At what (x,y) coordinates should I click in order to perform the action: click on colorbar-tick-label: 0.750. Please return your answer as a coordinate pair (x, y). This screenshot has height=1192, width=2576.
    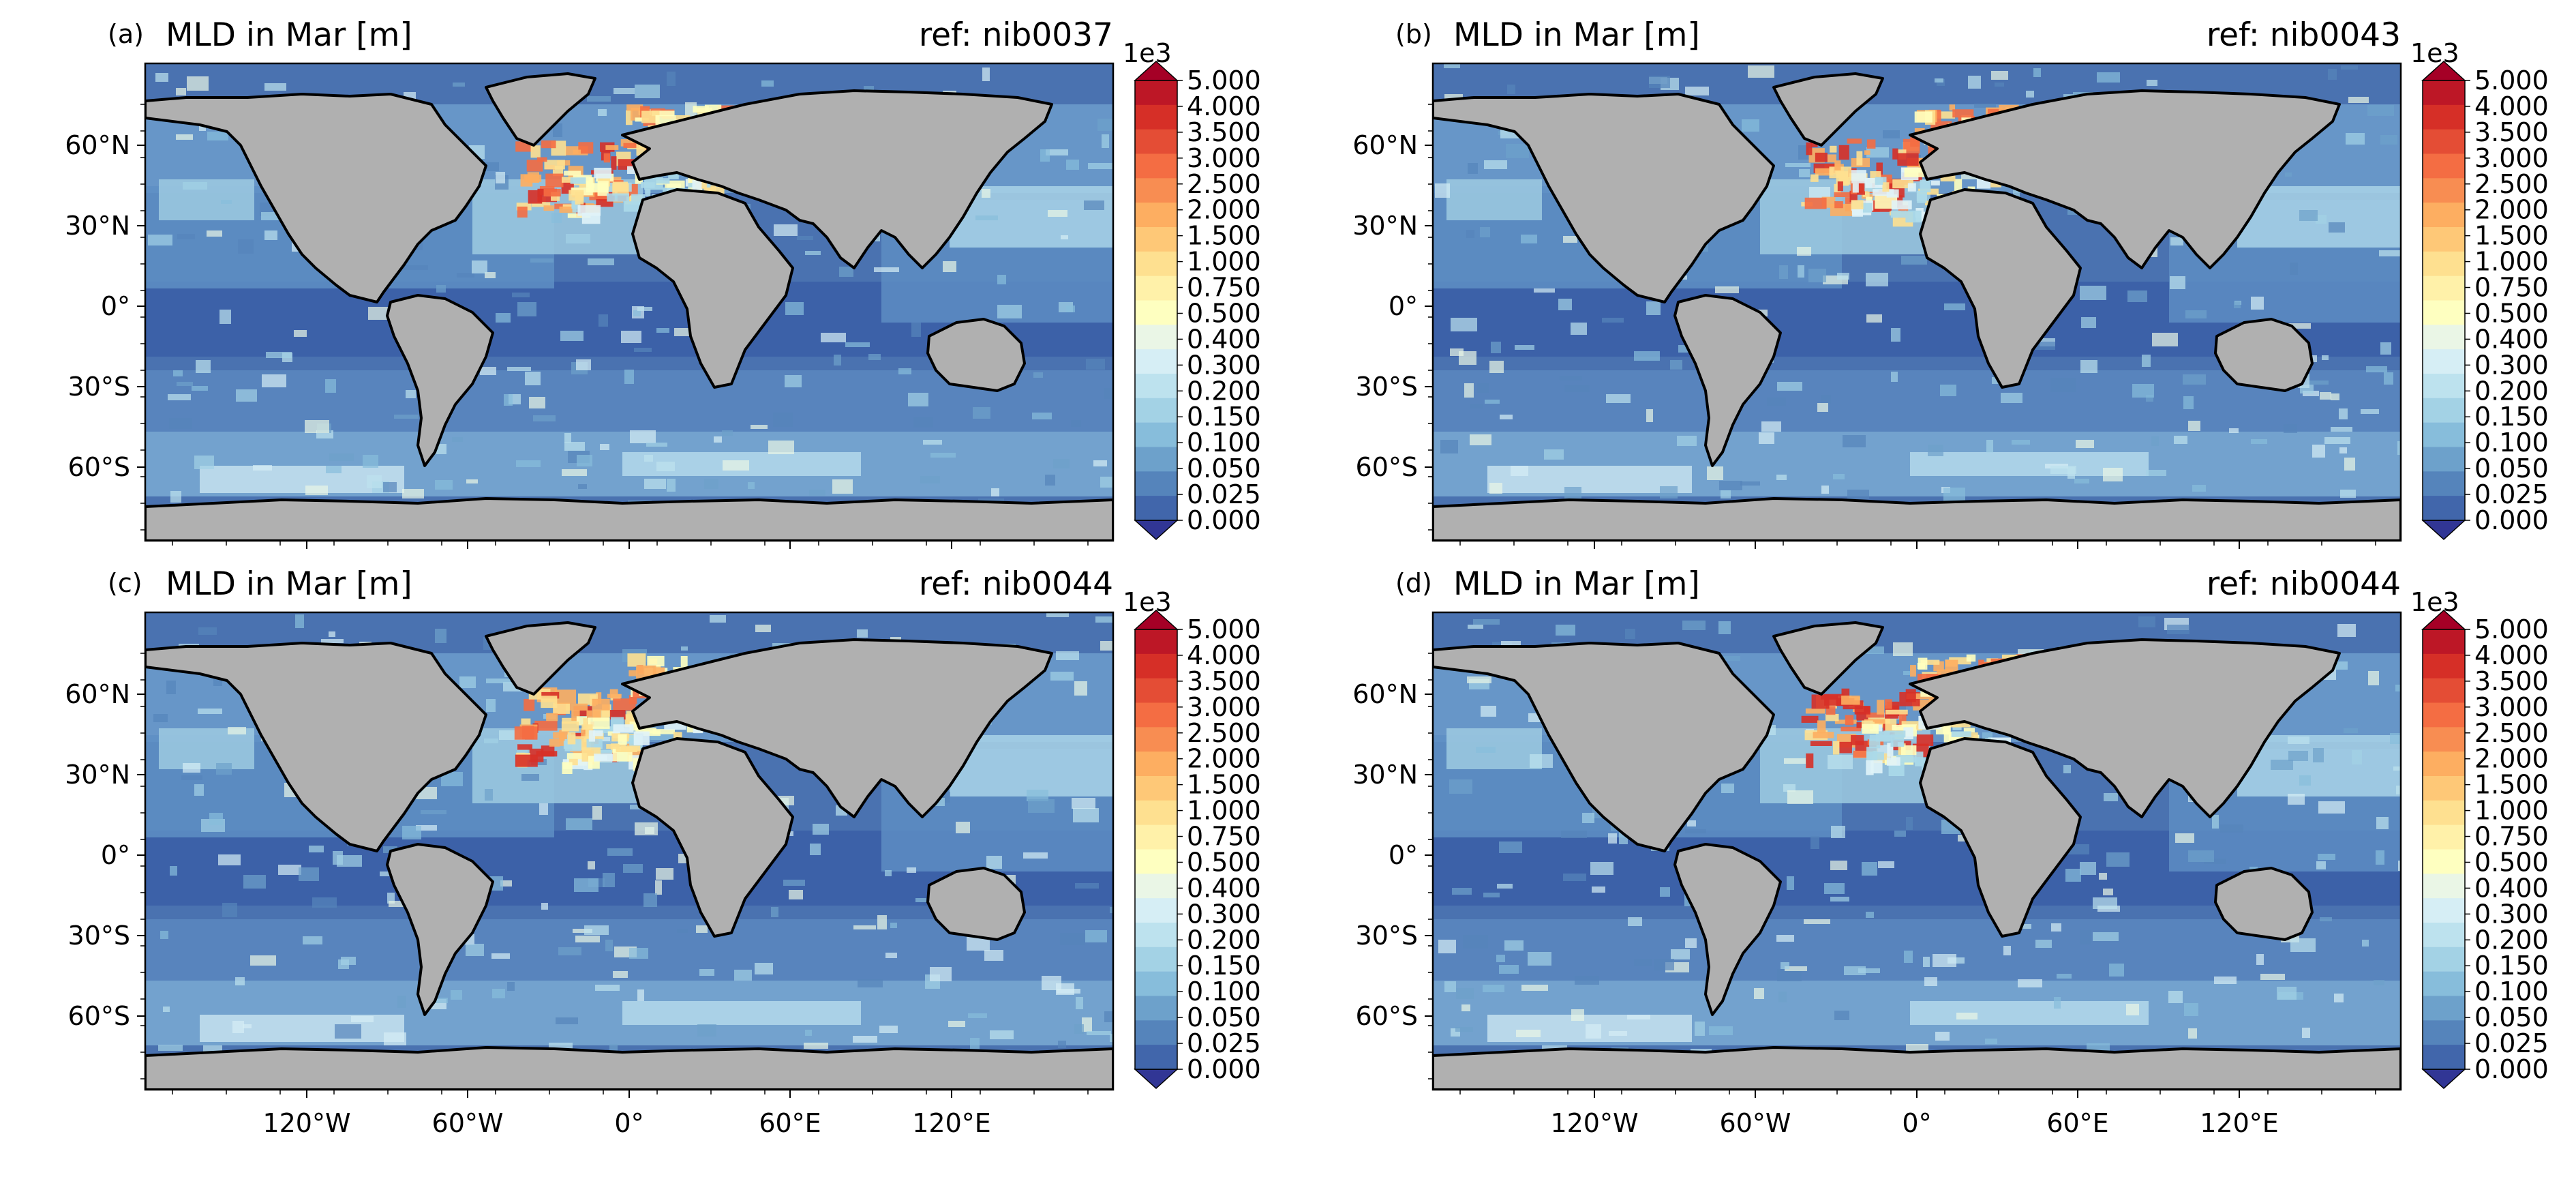
    Looking at the image, I should click on (2512, 288).